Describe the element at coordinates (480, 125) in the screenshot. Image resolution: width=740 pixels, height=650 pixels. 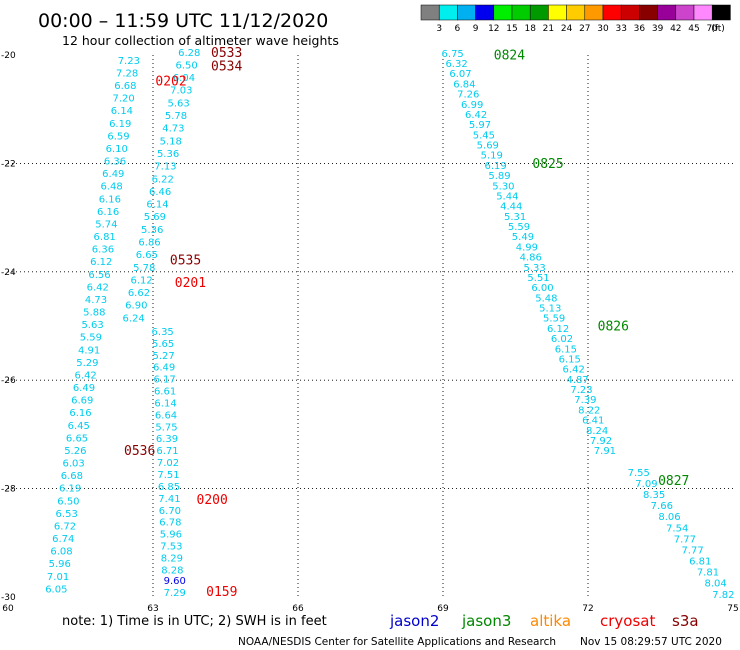
I see `wave-height-value: 5.97` at that location.